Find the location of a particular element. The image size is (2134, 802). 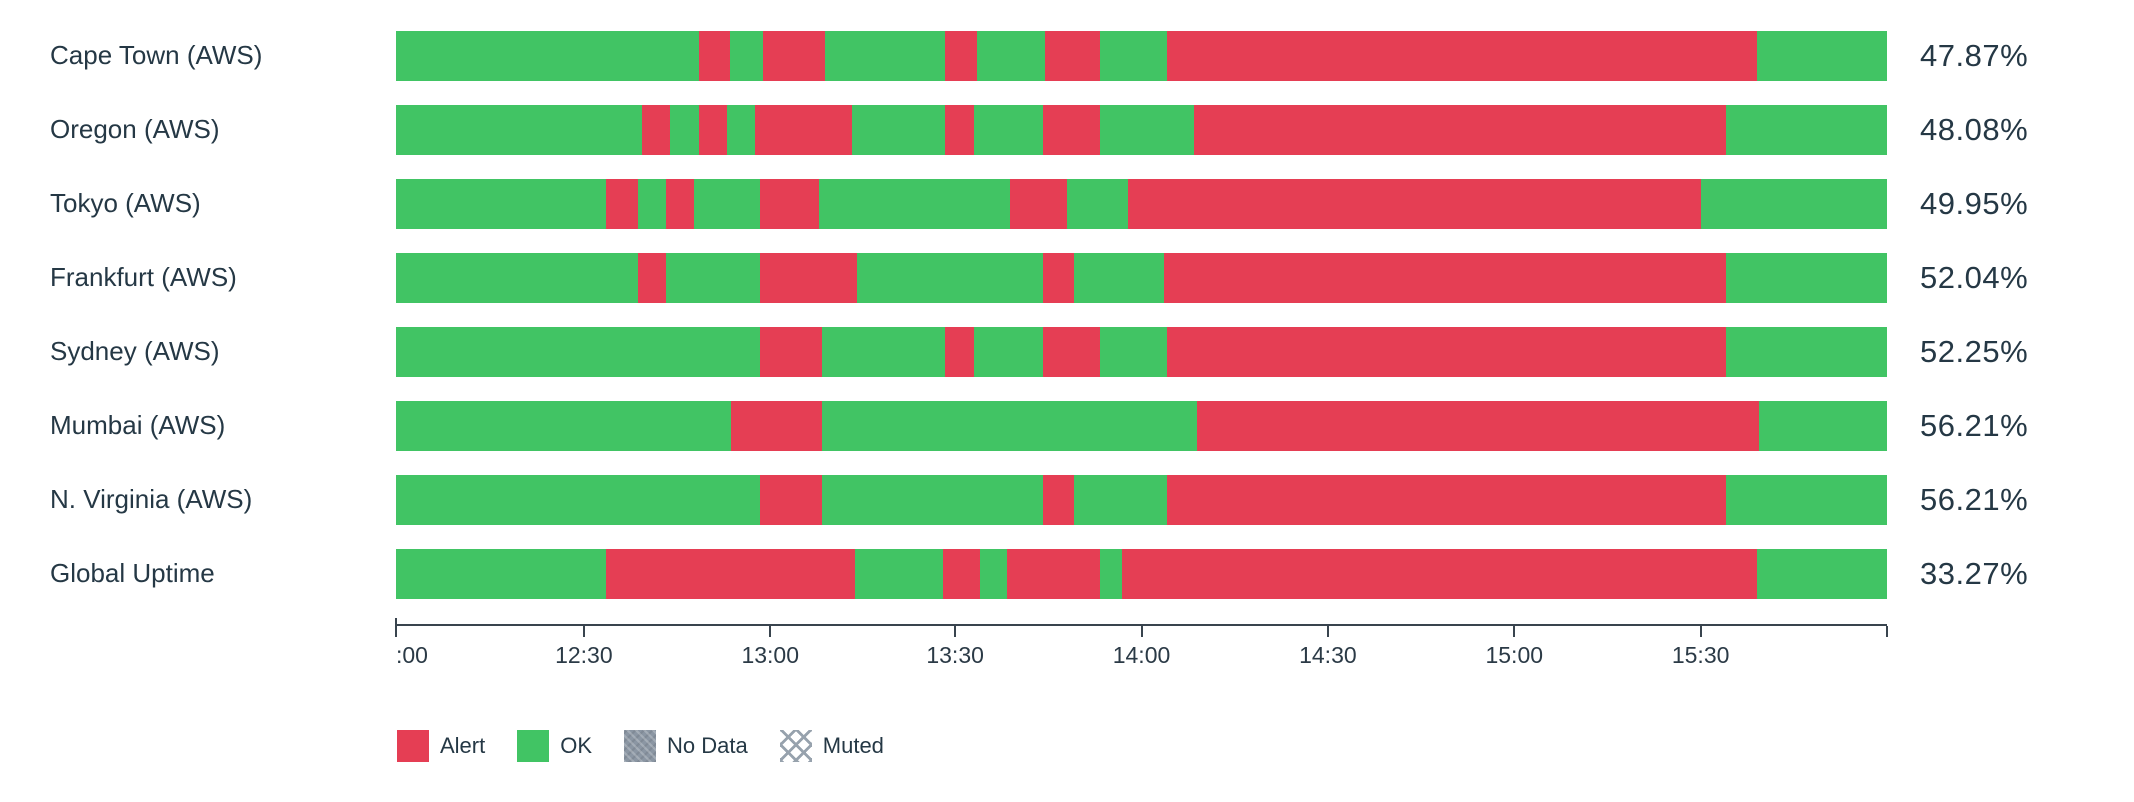

axis-tick-label: 14:30 is located at coordinates (1328, 655).